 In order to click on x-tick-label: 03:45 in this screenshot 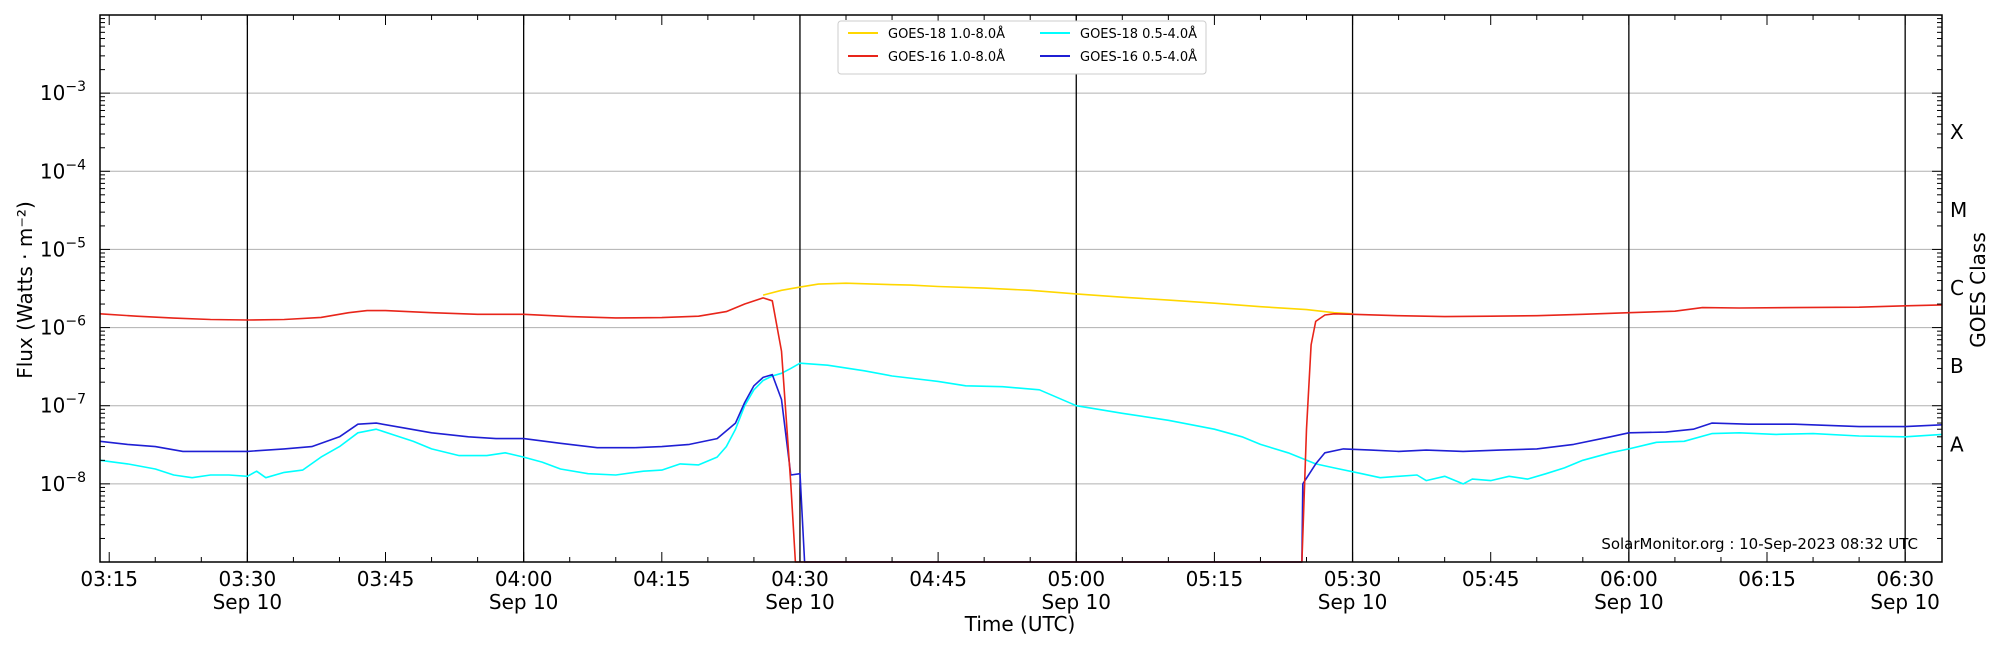, I will do `click(386, 579)`.